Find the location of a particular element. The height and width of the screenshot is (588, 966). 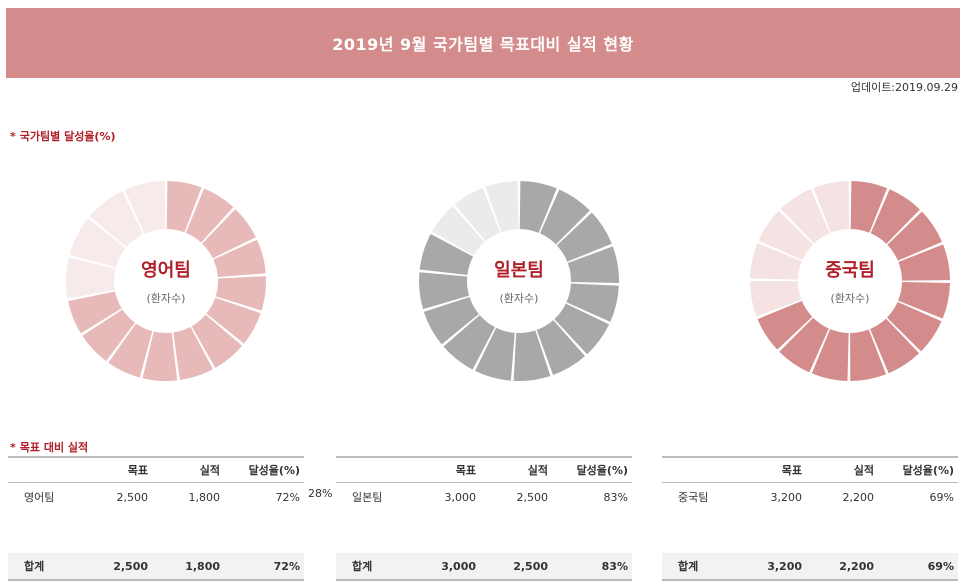

table-total-row: 합계 3,200 2,200 69% is located at coordinates (810, 567).